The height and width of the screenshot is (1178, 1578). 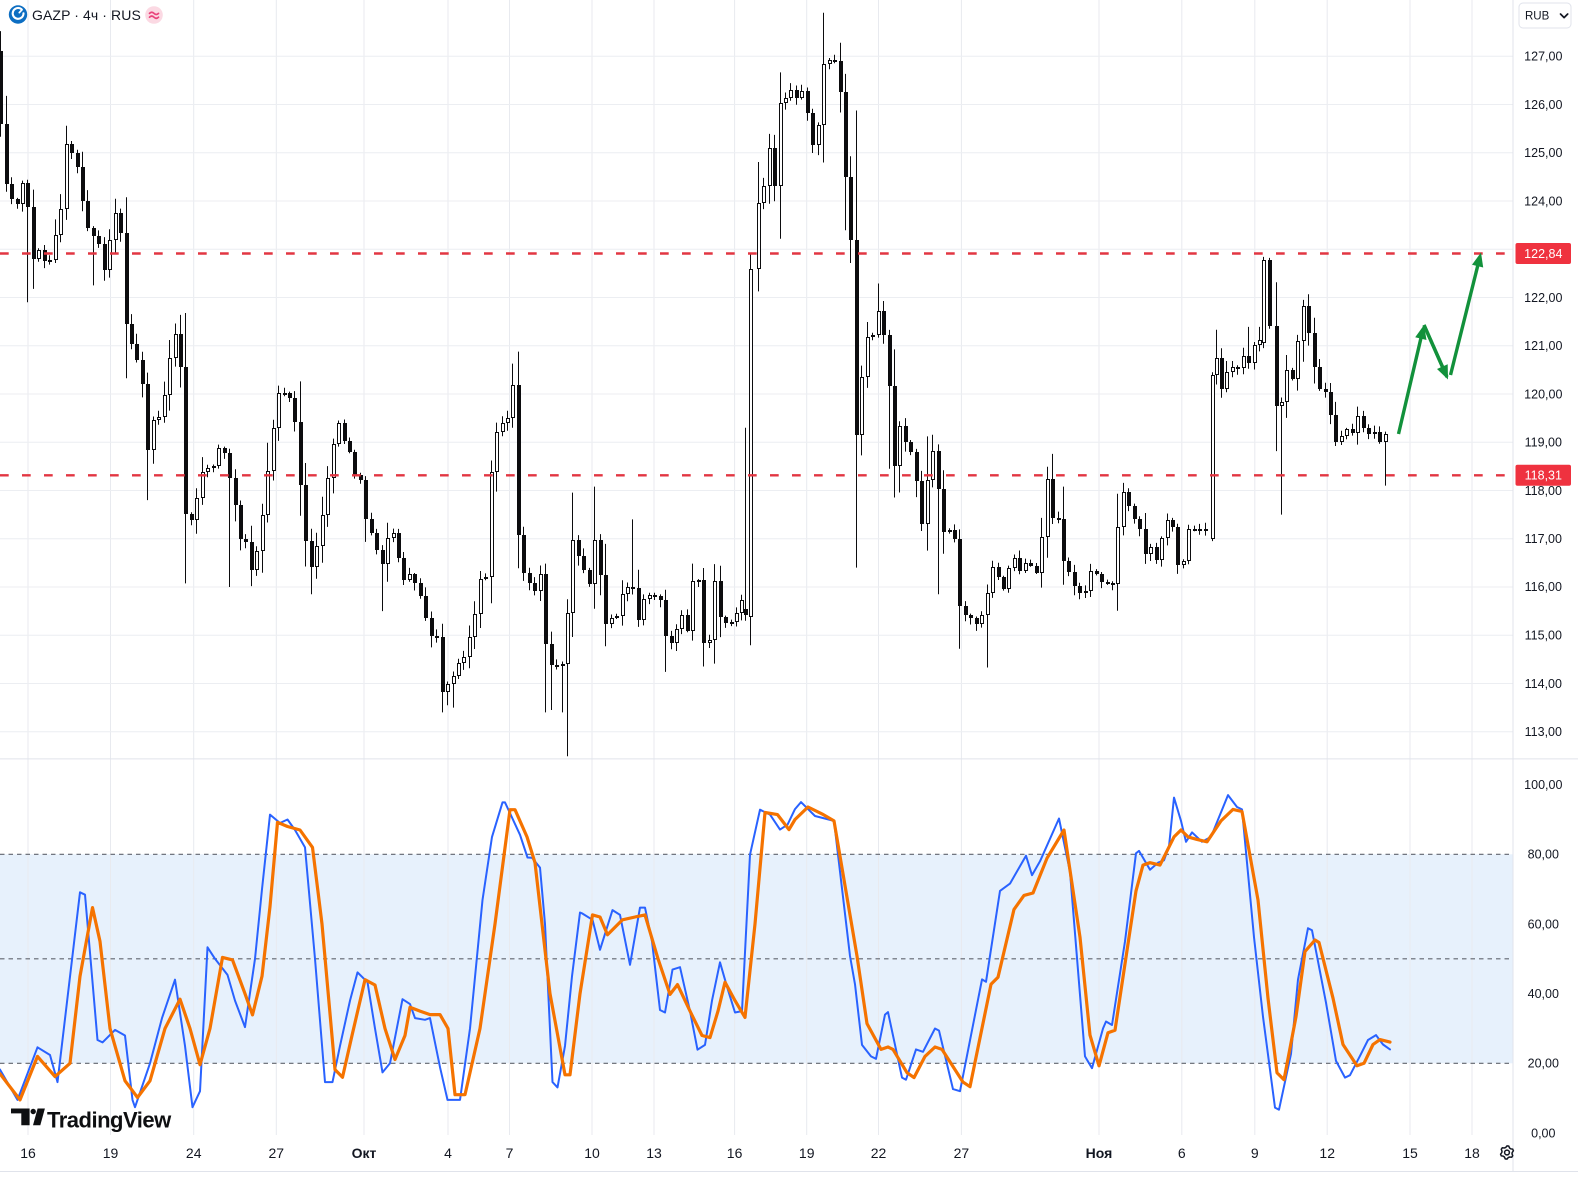 I want to click on svg-text: 15, so click(x=1410, y=1153).